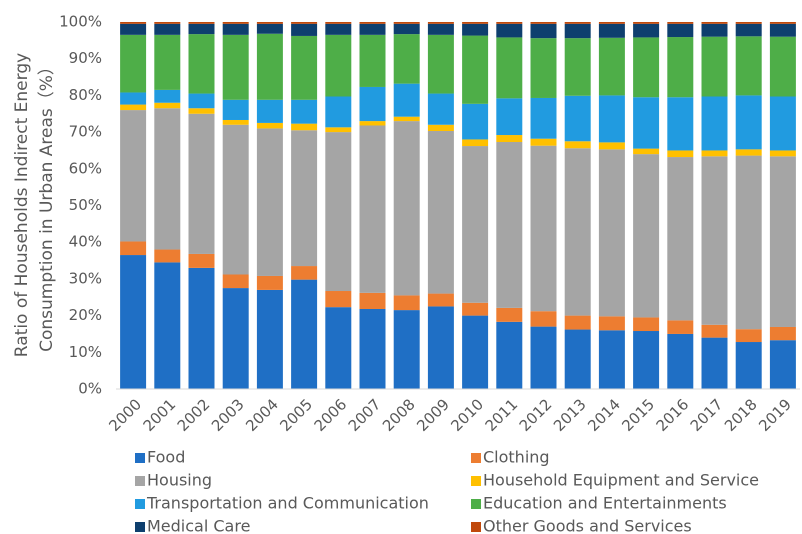 The image size is (802, 534). I want to click on x-tick-label: 2019, so click(775, 415).